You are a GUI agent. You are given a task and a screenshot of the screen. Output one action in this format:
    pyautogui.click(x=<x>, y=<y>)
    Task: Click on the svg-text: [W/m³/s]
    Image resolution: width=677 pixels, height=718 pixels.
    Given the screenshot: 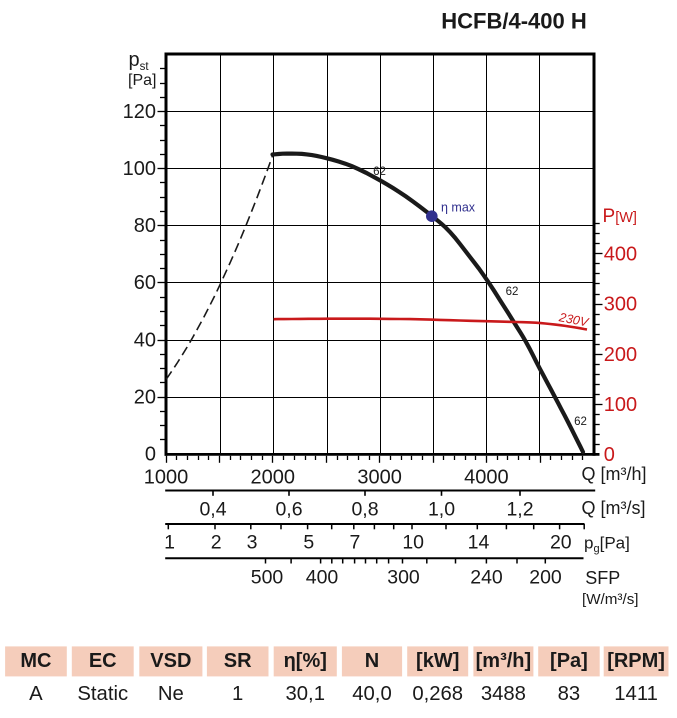 What is the action you would take?
    pyautogui.click(x=610, y=599)
    